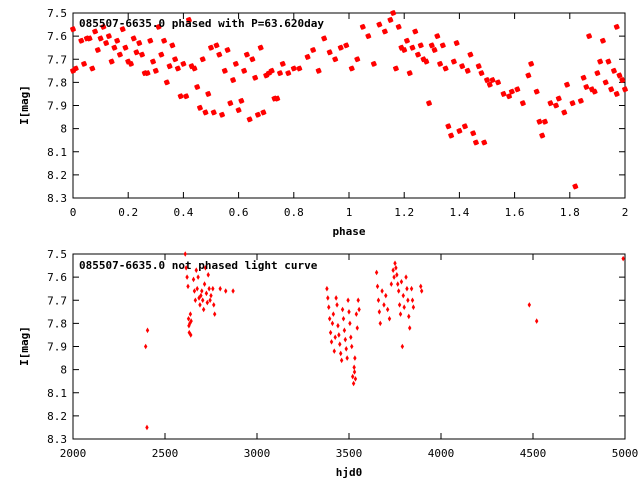 The width and height of the screenshot is (640, 480). Describe the element at coordinates (57, 82) in the screenshot. I see `y-tick-label: 7.8` at that location.